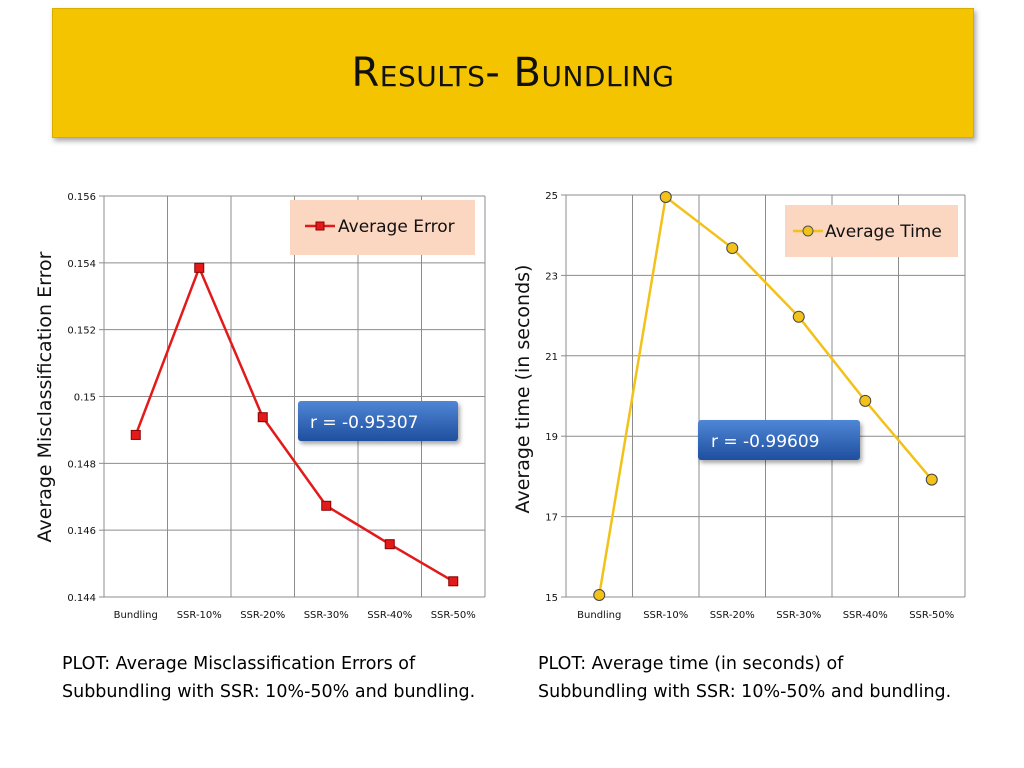 This screenshot has height=768, width=1024. What do you see at coordinates (523, 389) in the screenshot?
I see `y-axis-label: Average time (in seconds)` at bounding box center [523, 389].